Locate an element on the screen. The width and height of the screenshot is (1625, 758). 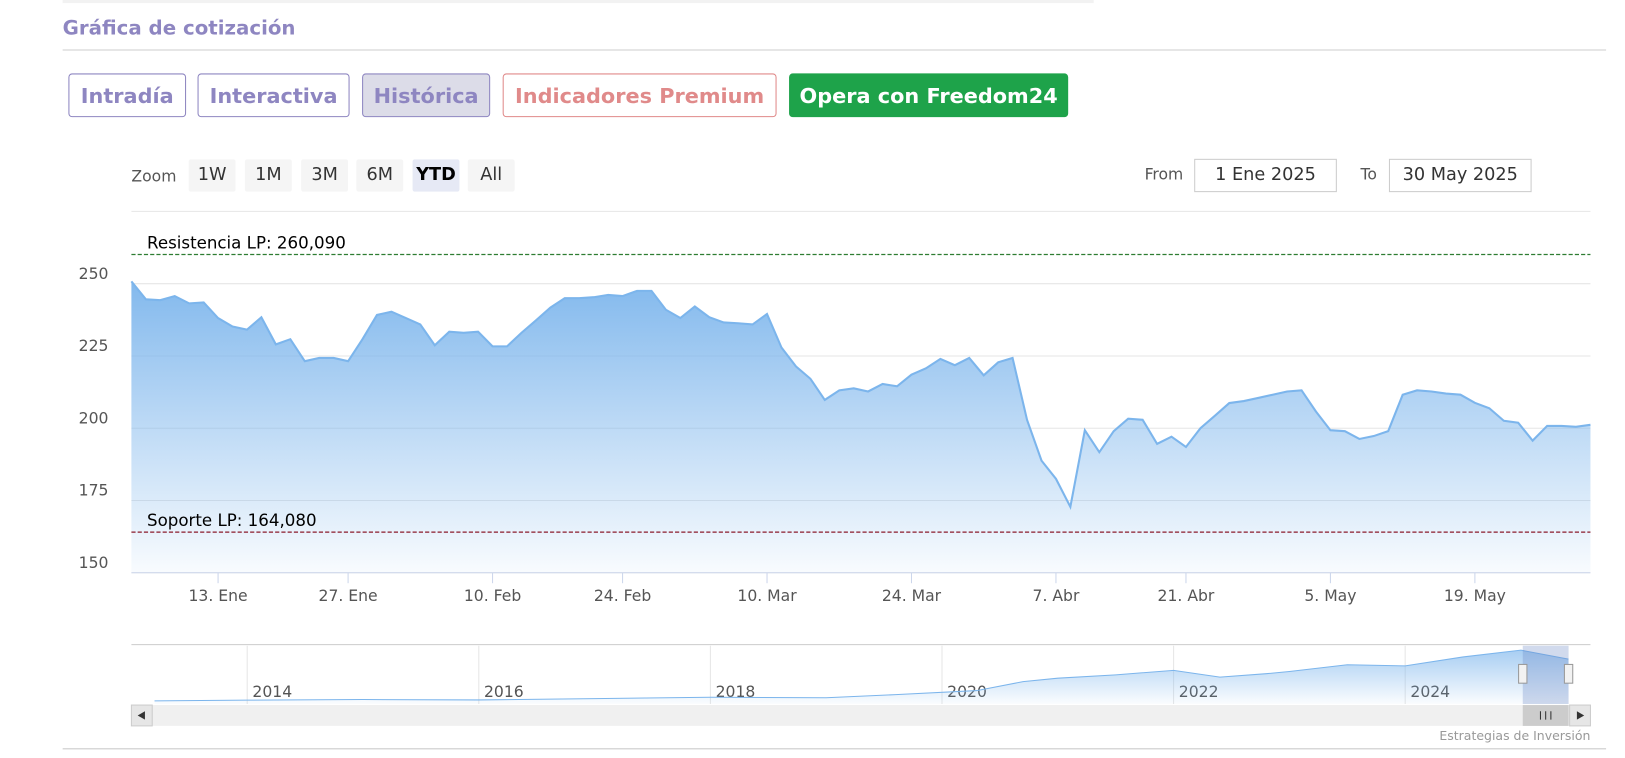
zoom-button-label: 6M is located at coordinates (380, 175).